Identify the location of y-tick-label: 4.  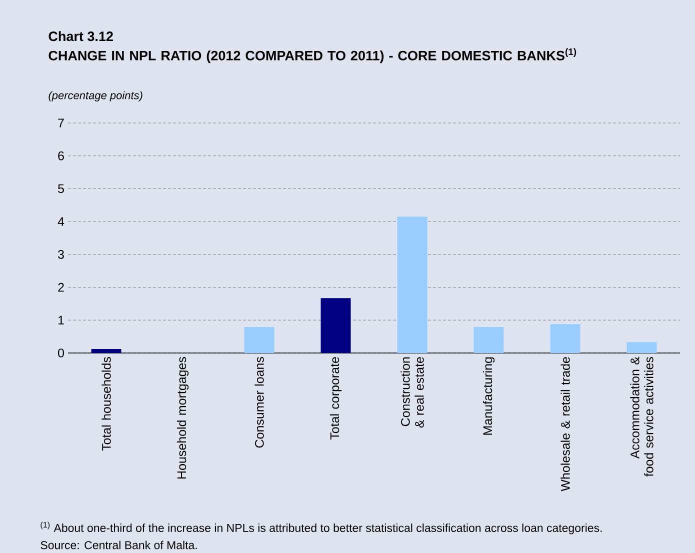
(61, 221).